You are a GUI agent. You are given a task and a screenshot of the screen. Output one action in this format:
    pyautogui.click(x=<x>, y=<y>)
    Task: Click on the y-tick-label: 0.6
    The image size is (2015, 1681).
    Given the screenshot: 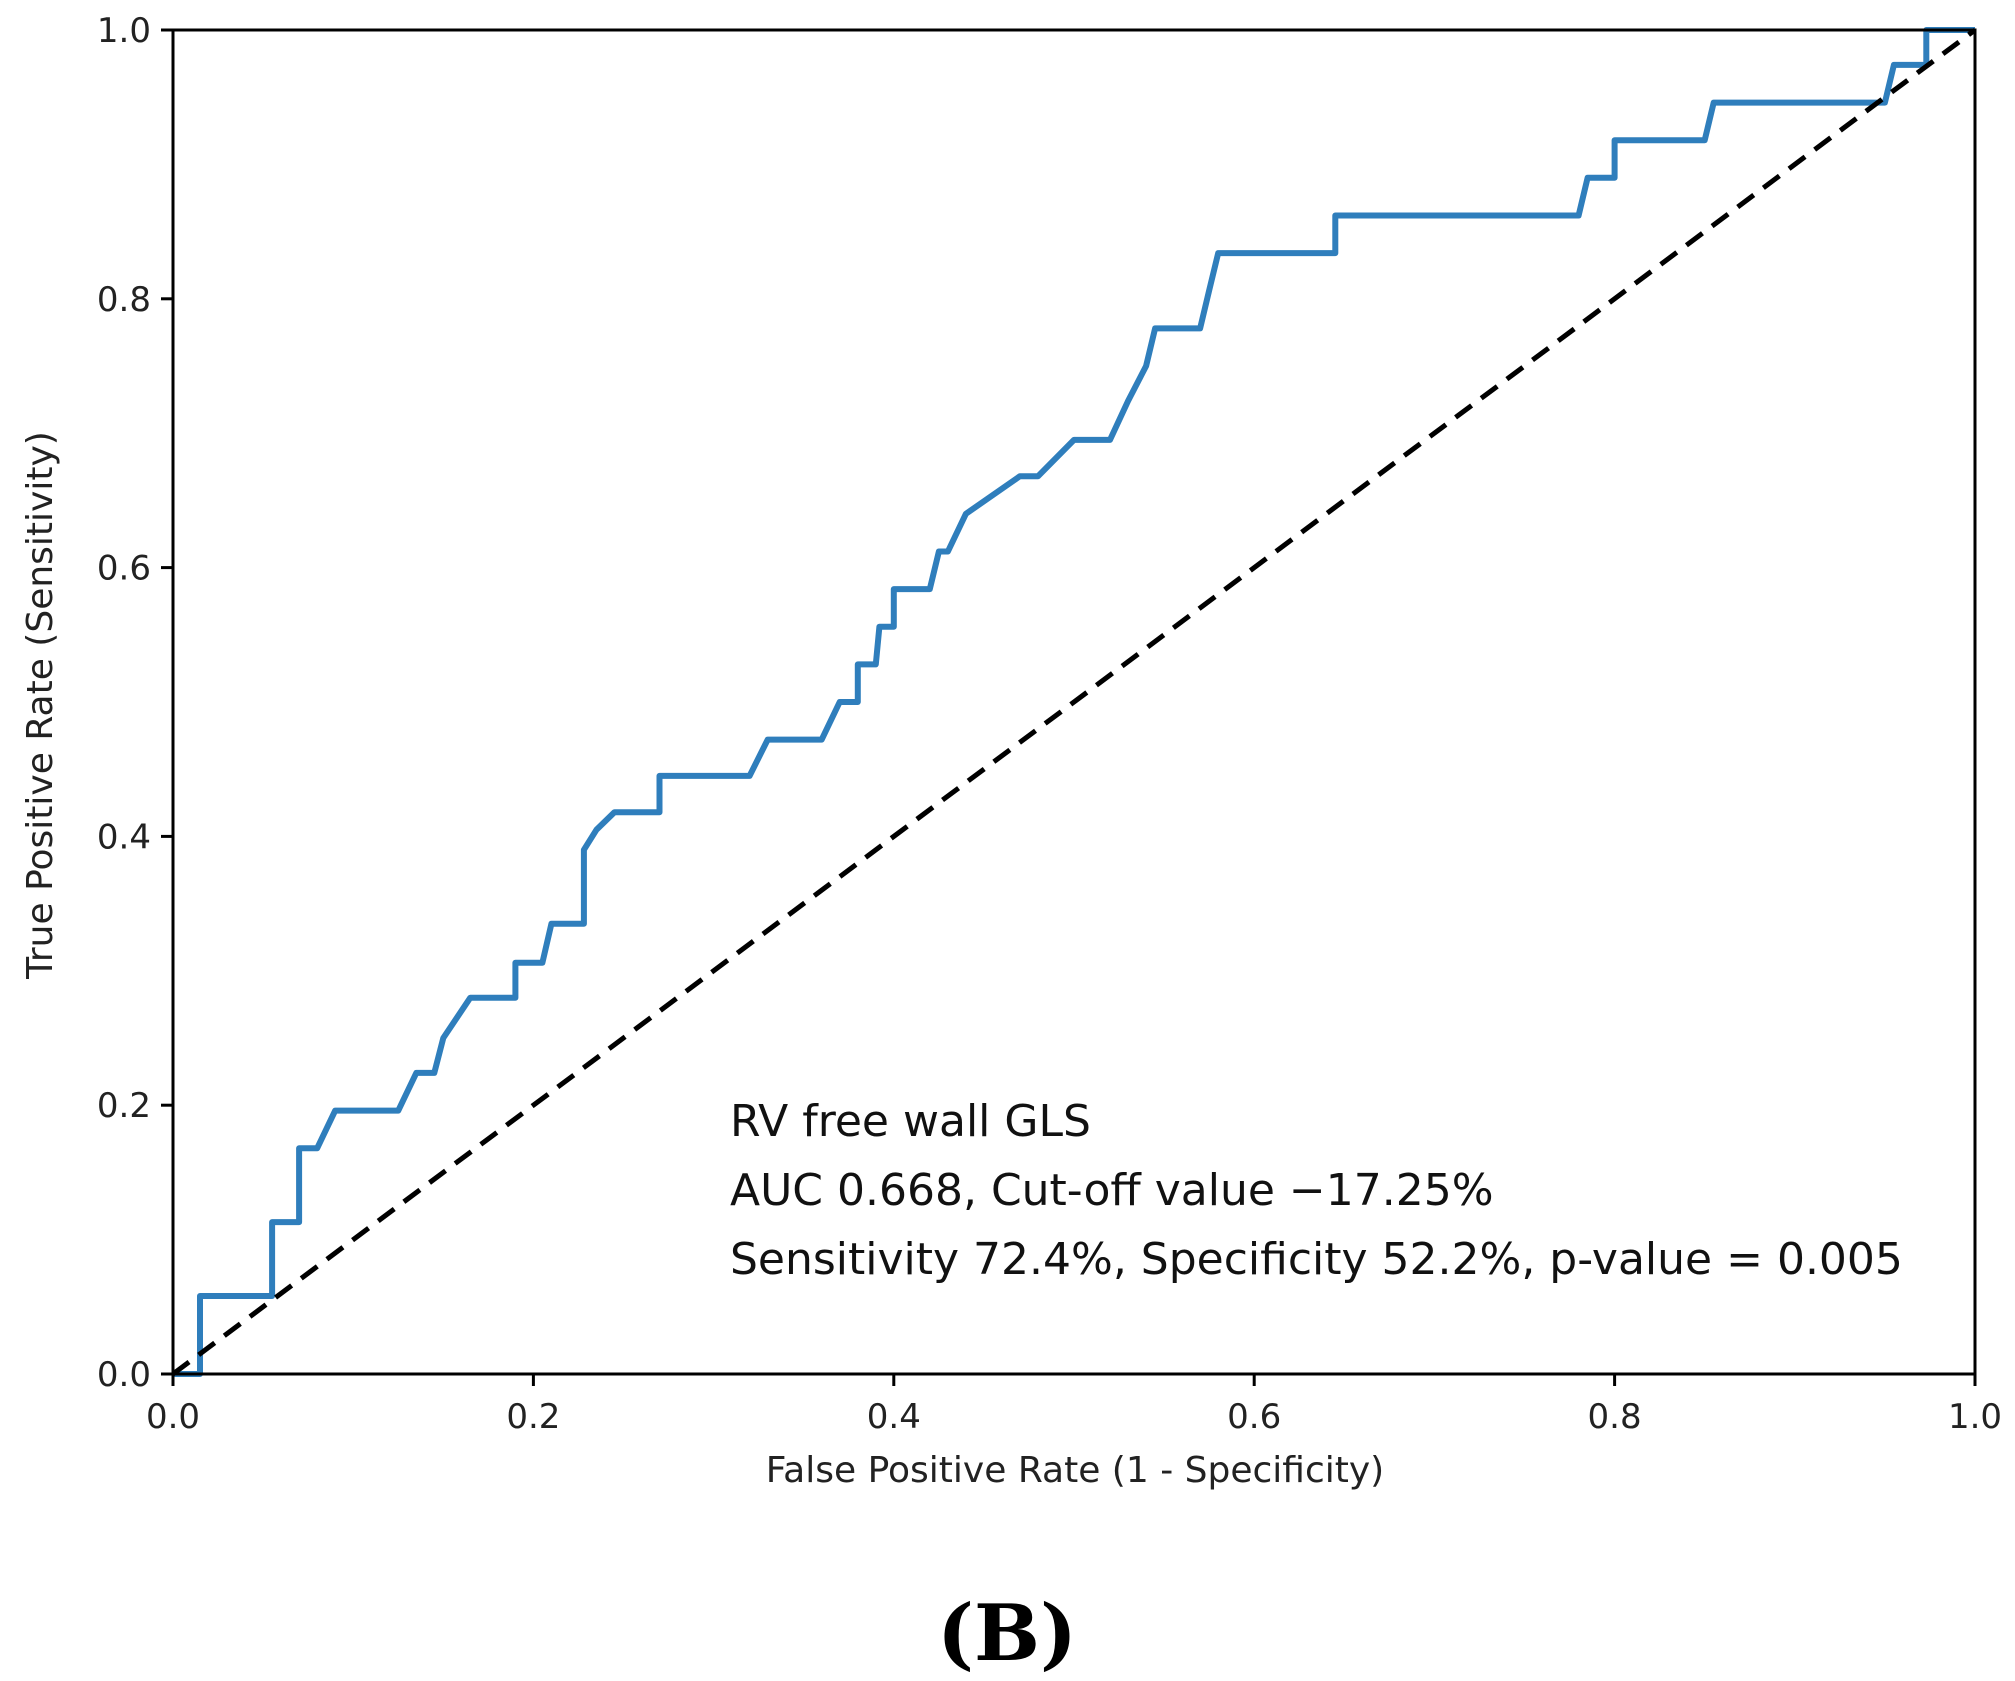 What is the action you would take?
    pyautogui.click(x=124, y=569)
    